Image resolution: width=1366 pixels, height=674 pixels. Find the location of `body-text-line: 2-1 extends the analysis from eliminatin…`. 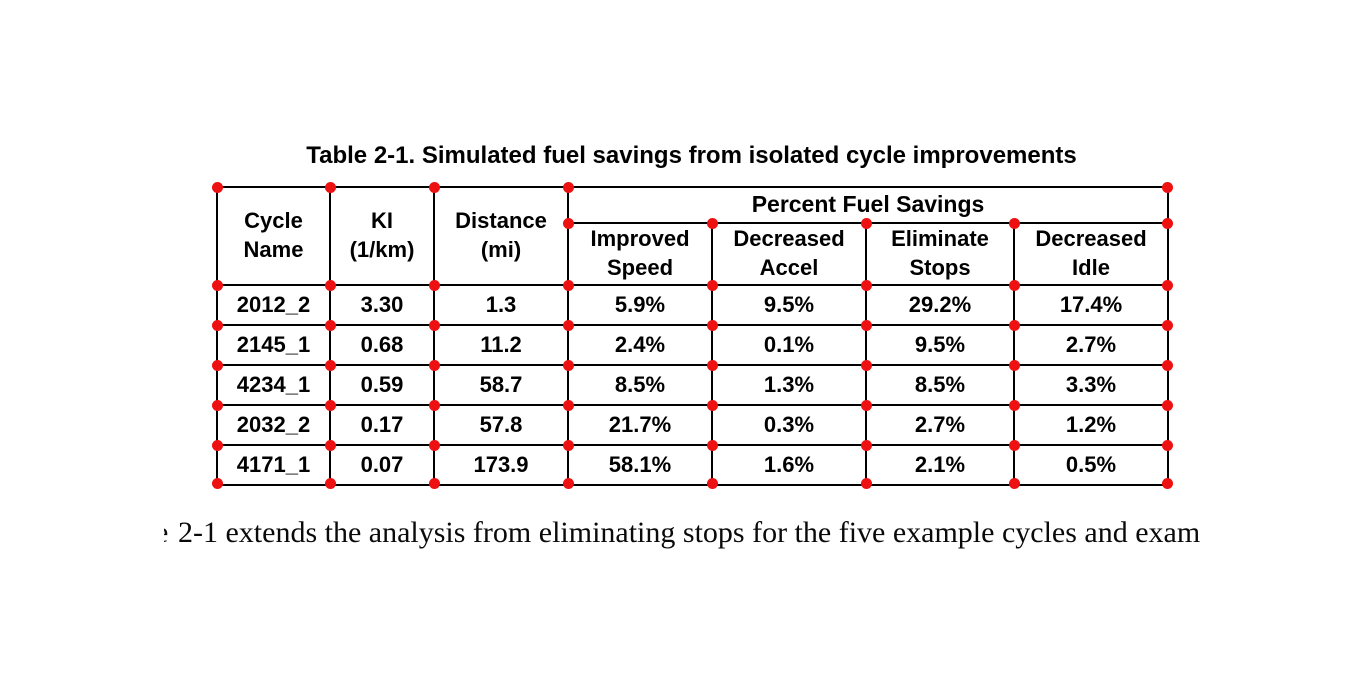

body-text-line: 2-1 extends the analysis from eliminatin… is located at coordinates (689, 532).